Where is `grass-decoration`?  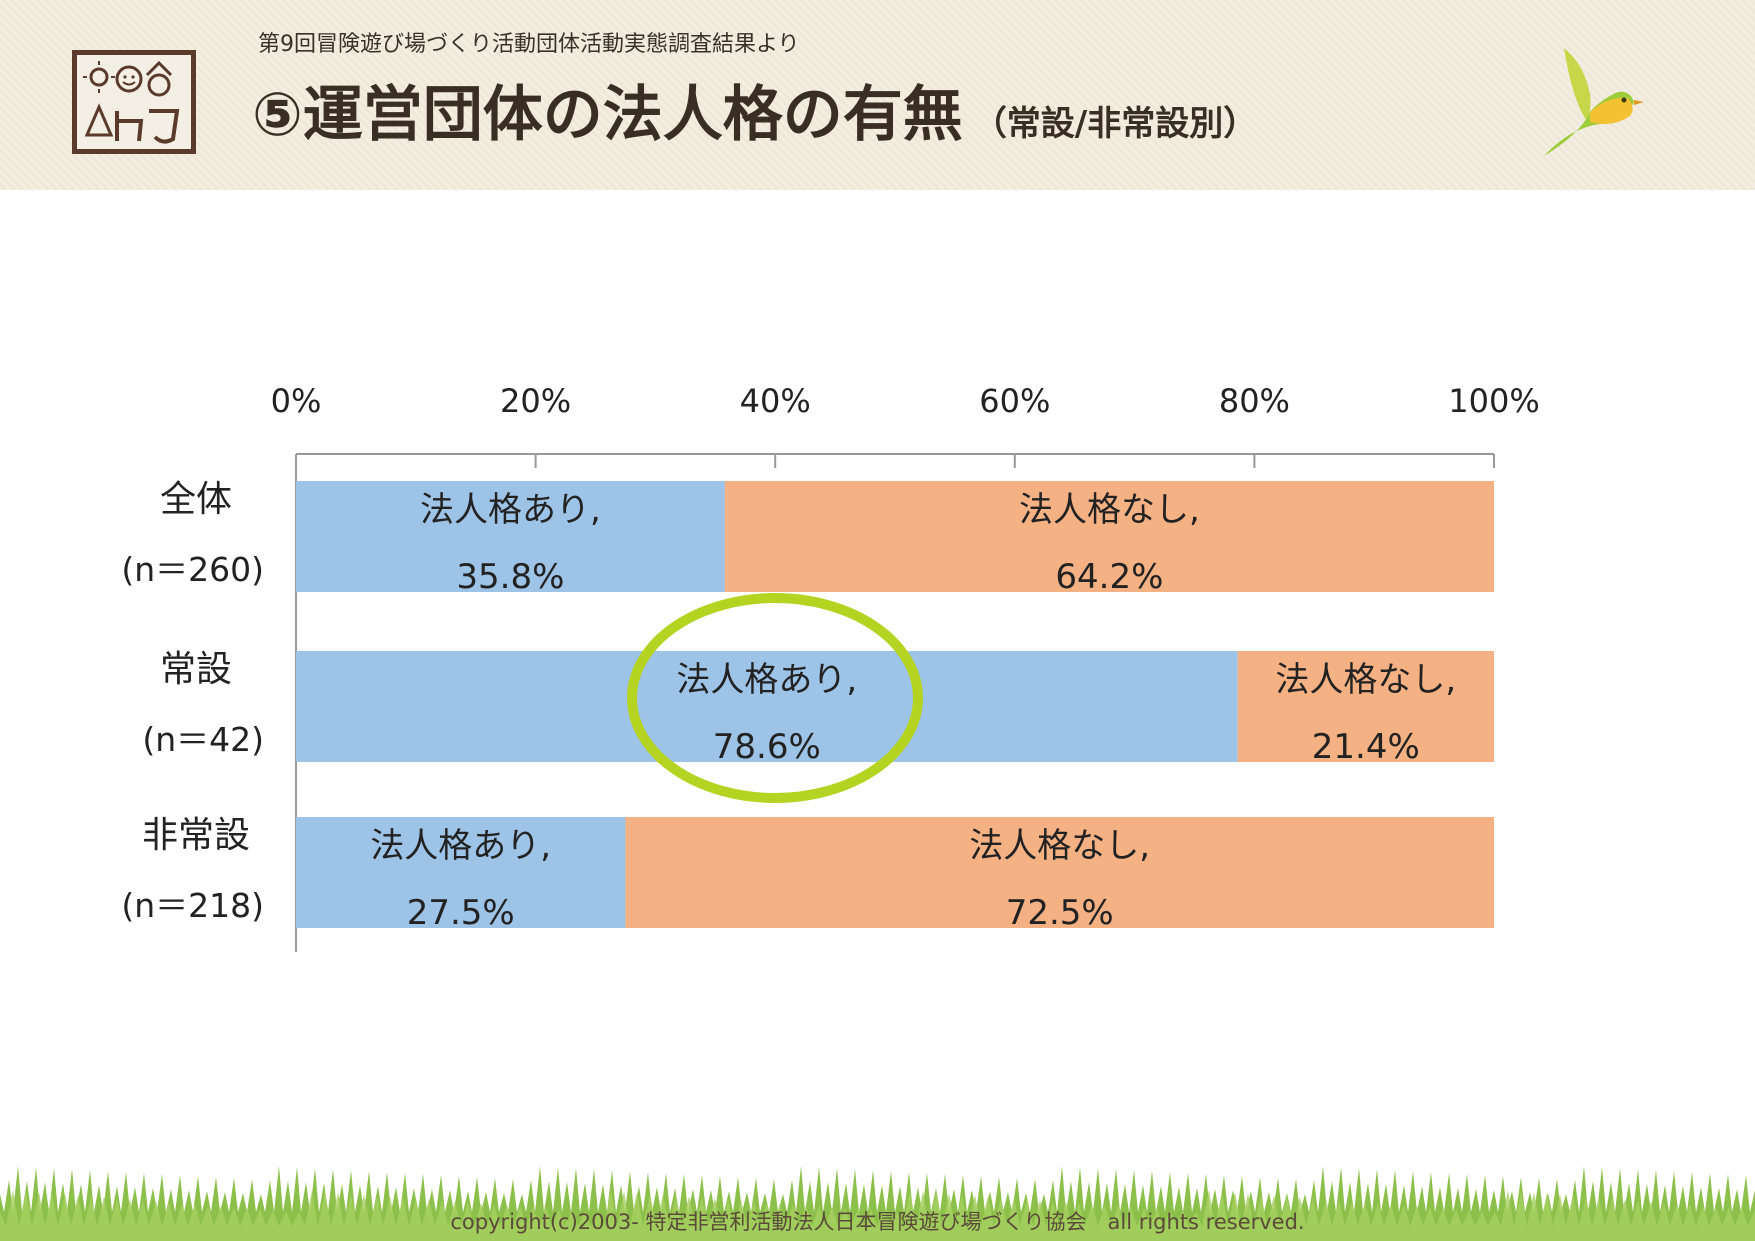 grass-decoration is located at coordinates (877, 1203).